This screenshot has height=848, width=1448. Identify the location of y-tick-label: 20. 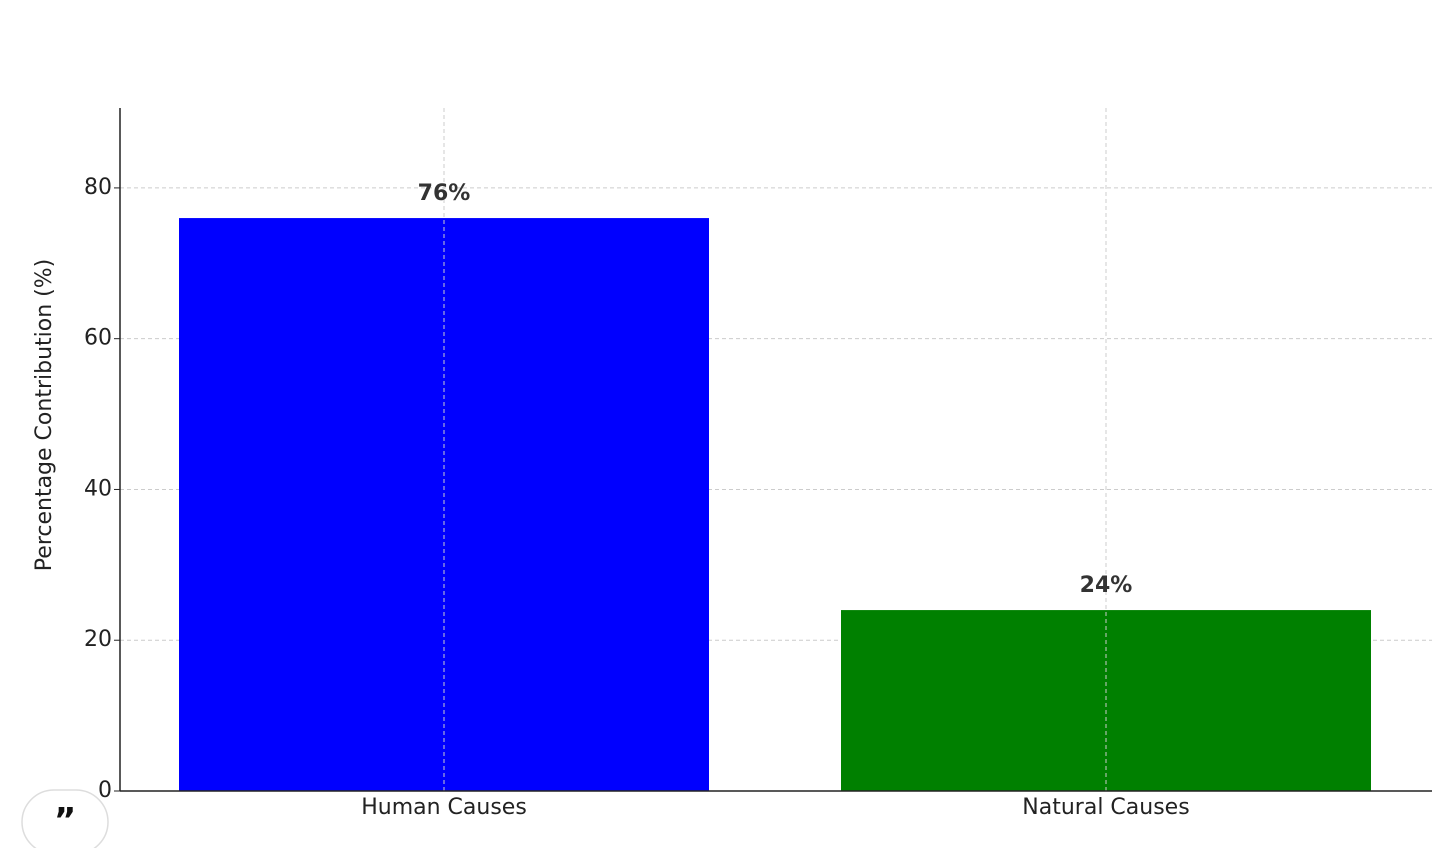
(98, 639).